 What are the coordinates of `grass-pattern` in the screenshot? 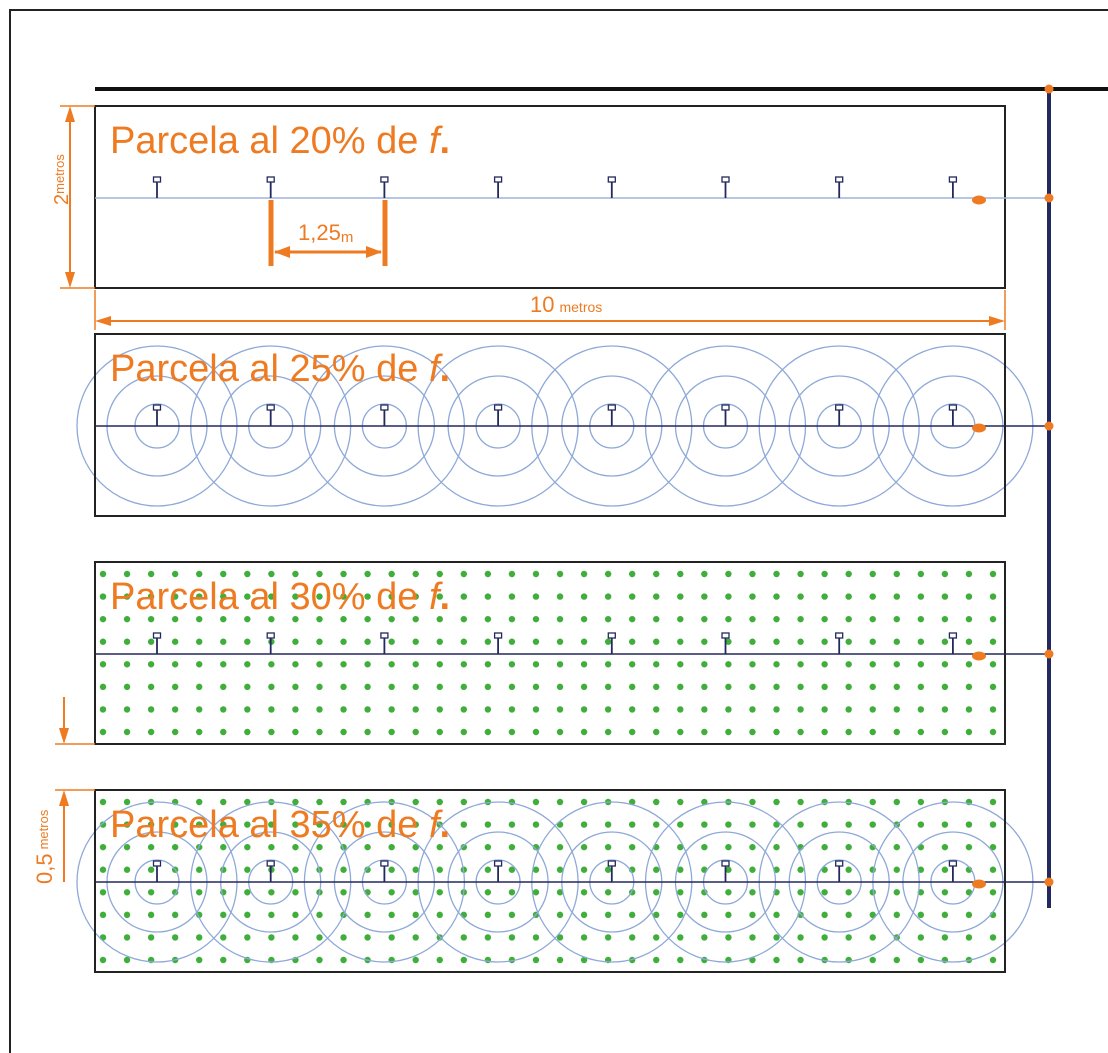 It's located at (548, 653).